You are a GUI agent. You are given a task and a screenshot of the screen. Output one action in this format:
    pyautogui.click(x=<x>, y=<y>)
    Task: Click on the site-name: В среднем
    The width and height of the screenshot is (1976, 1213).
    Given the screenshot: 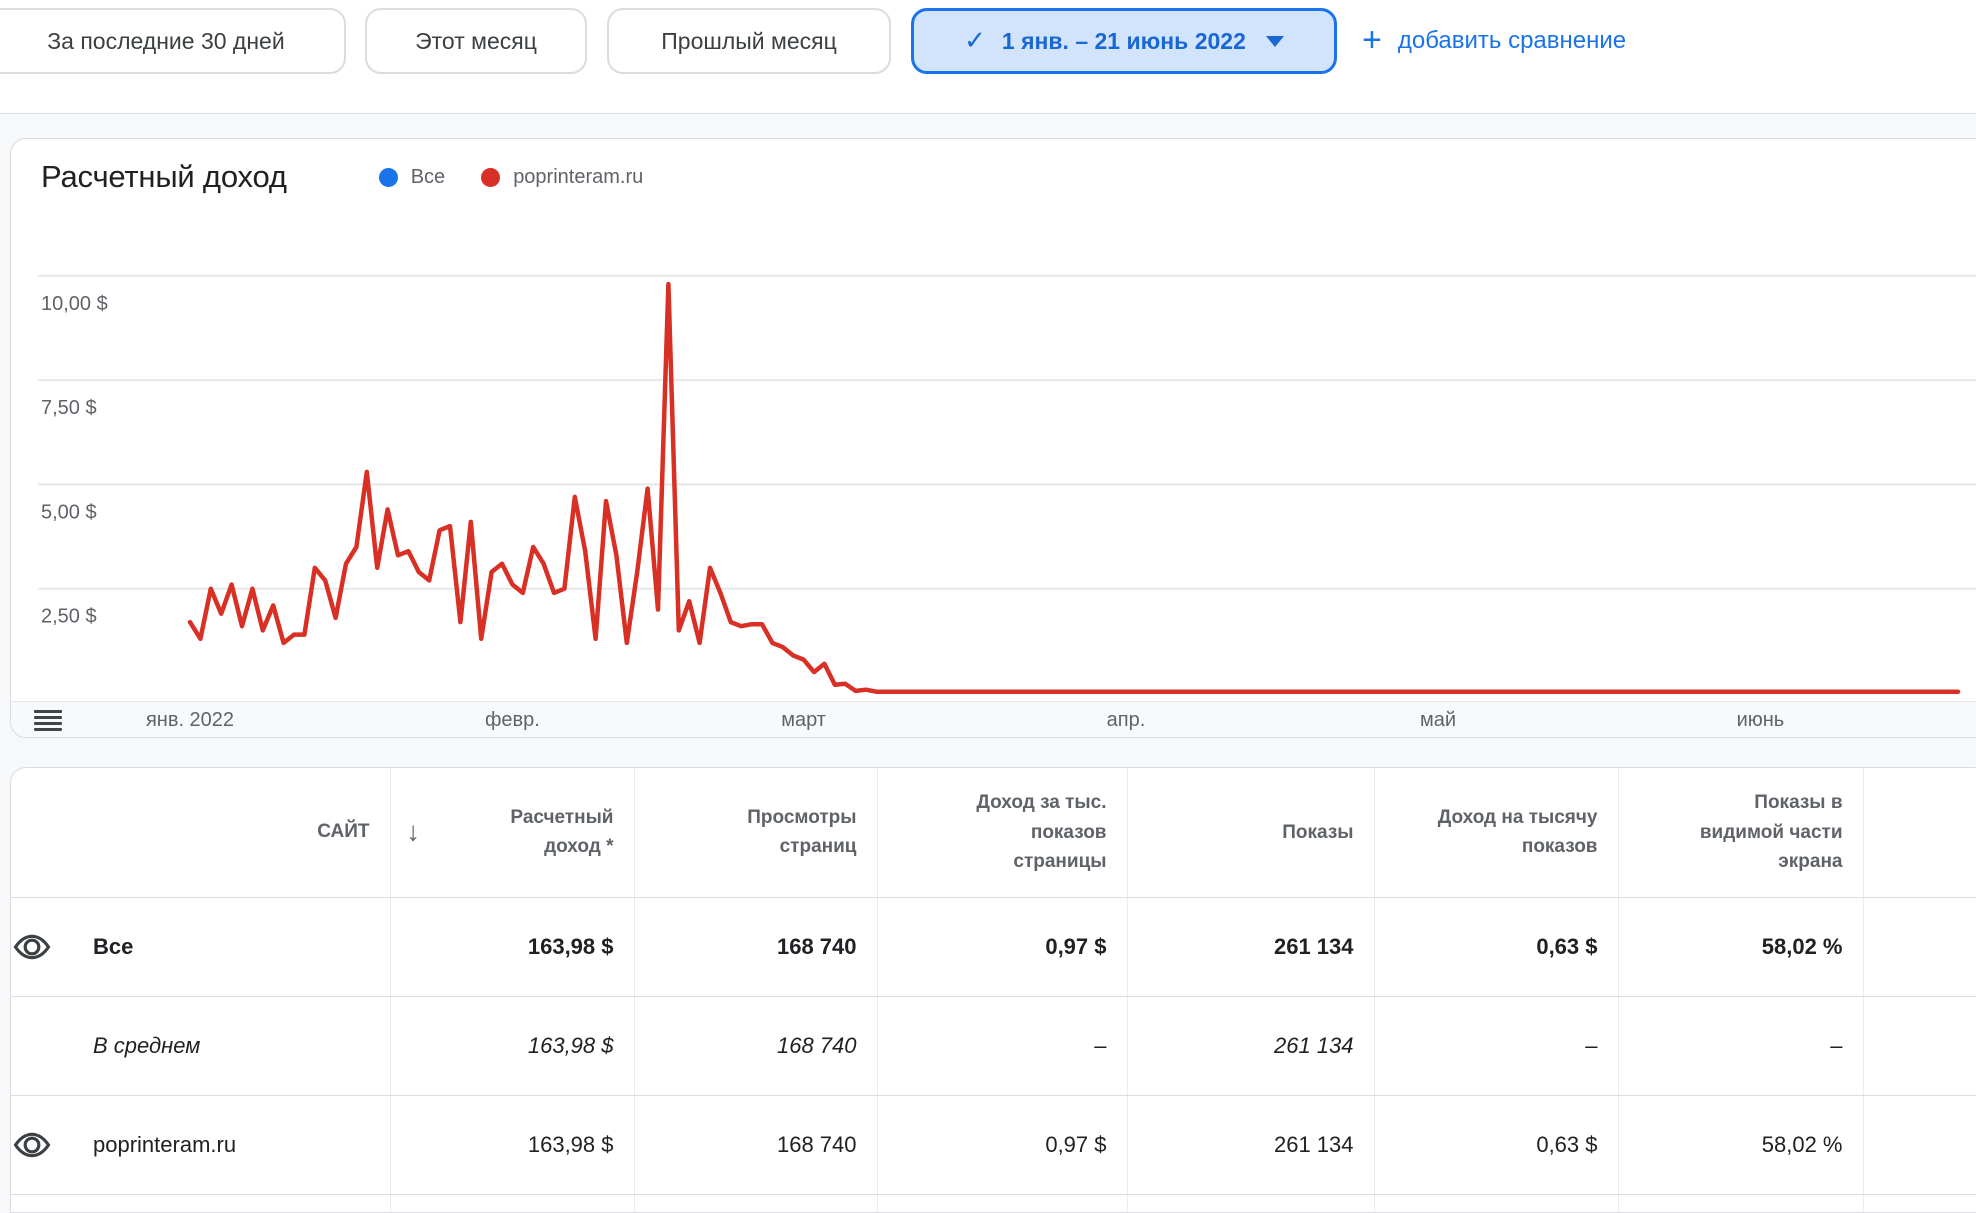 What is the action you would take?
    pyautogui.click(x=147, y=1045)
    